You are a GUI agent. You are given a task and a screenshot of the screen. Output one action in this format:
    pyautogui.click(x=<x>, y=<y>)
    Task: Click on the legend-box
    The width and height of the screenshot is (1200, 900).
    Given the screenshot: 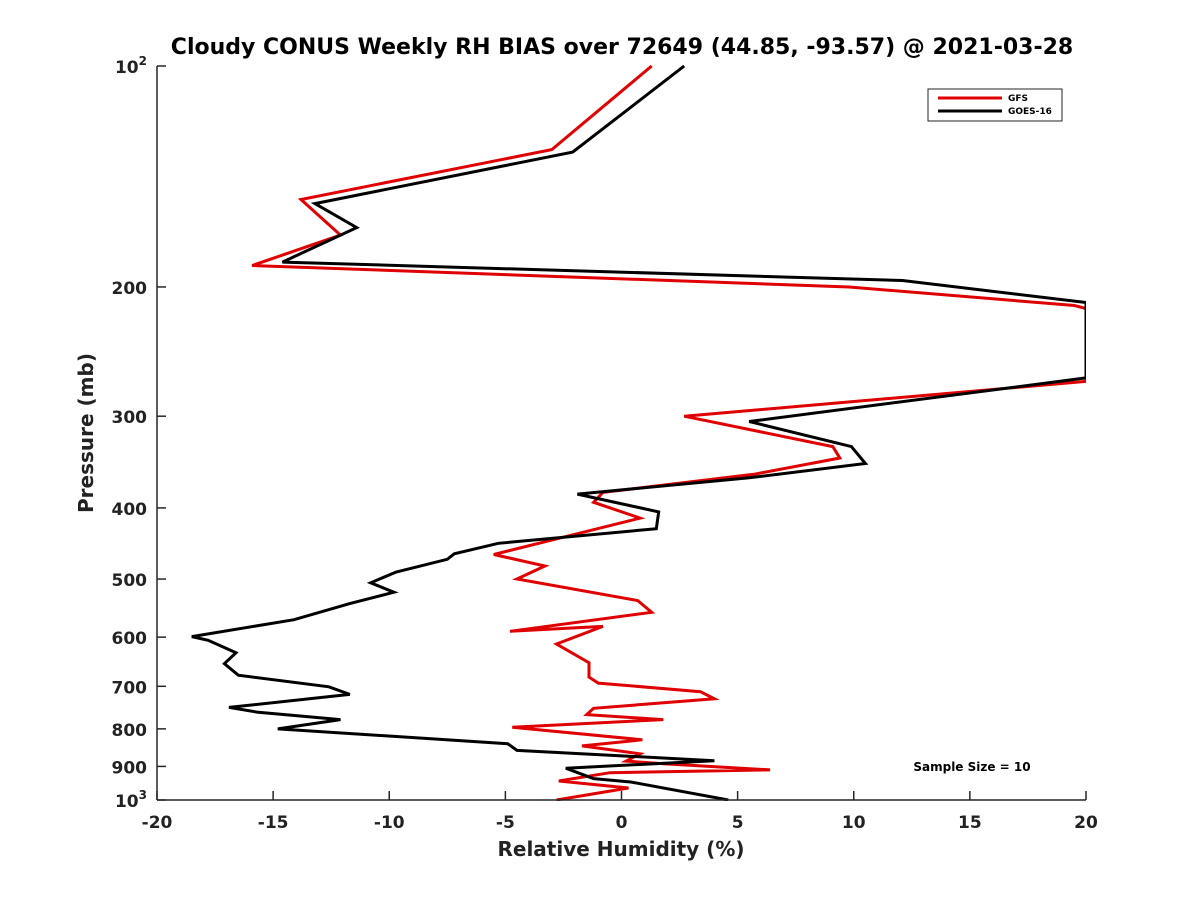 What is the action you would take?
    pyautogui.click(x=995, y=105)
    